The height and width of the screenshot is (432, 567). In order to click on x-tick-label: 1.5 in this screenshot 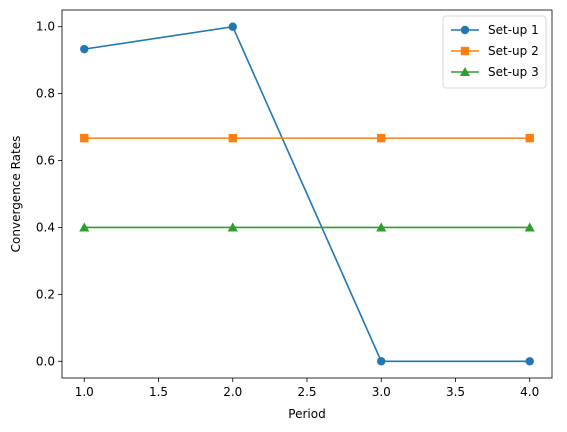, I will do `click(158, 392)`.